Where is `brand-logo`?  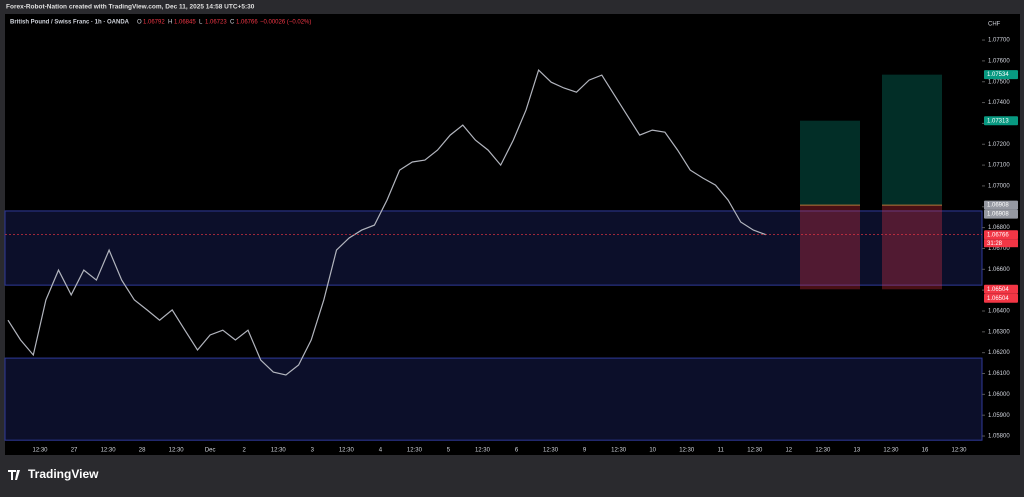 brand-logo is located at coordinates (14, 475).